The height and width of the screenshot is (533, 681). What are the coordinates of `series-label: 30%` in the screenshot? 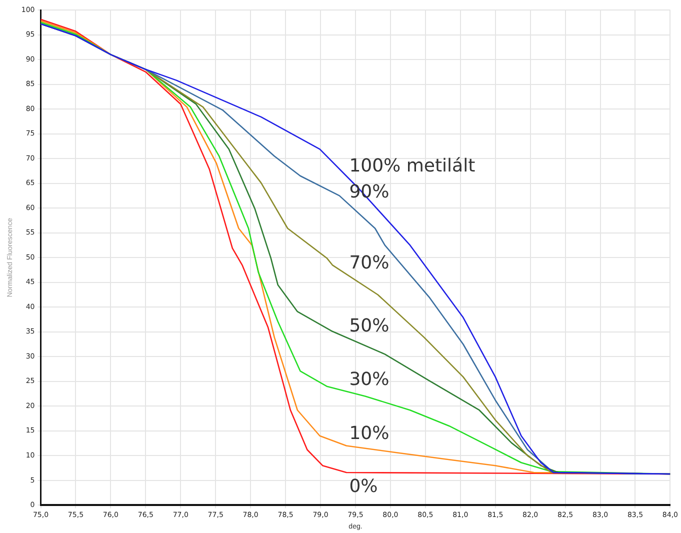 It's located at (369, 379).